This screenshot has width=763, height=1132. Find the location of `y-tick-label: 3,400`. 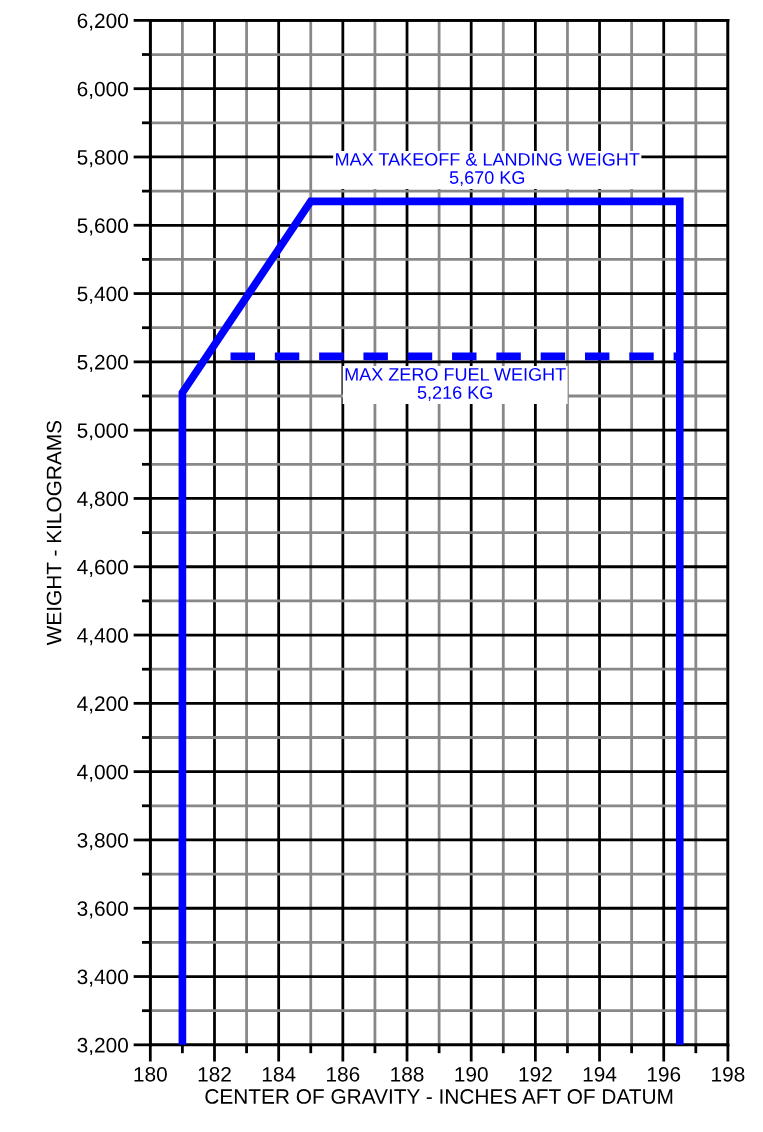

y-tick-label: 3,400 is located at coordinates (102, 978).